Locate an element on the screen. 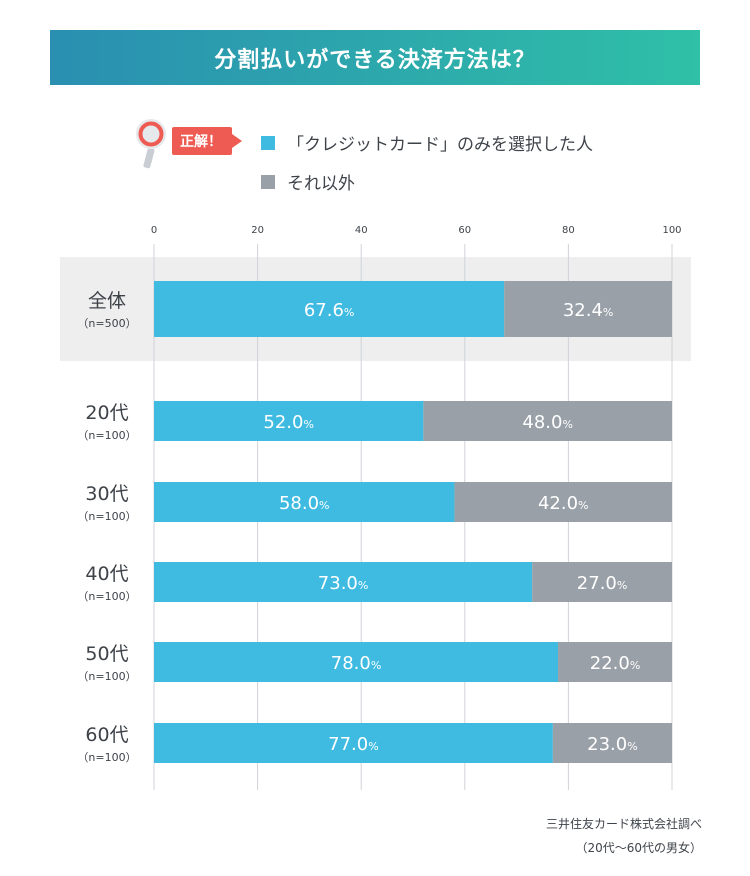  legend-swatch-credit is located at coordinates (268, 142).